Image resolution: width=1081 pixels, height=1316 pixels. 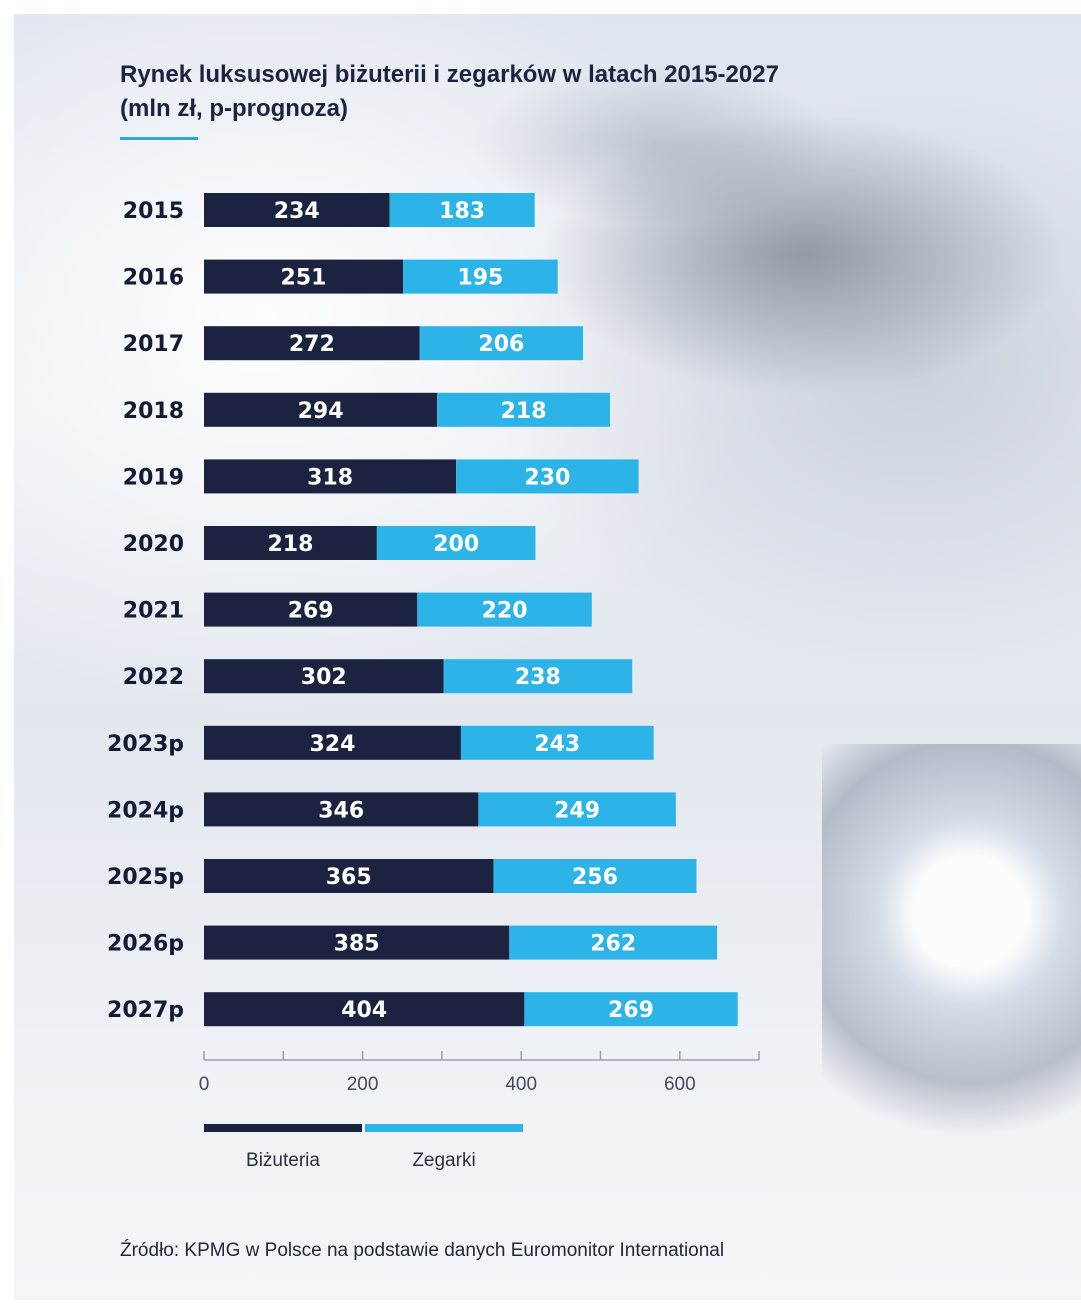 I want to click on category-label: 2022, so click(x=153, y=677).